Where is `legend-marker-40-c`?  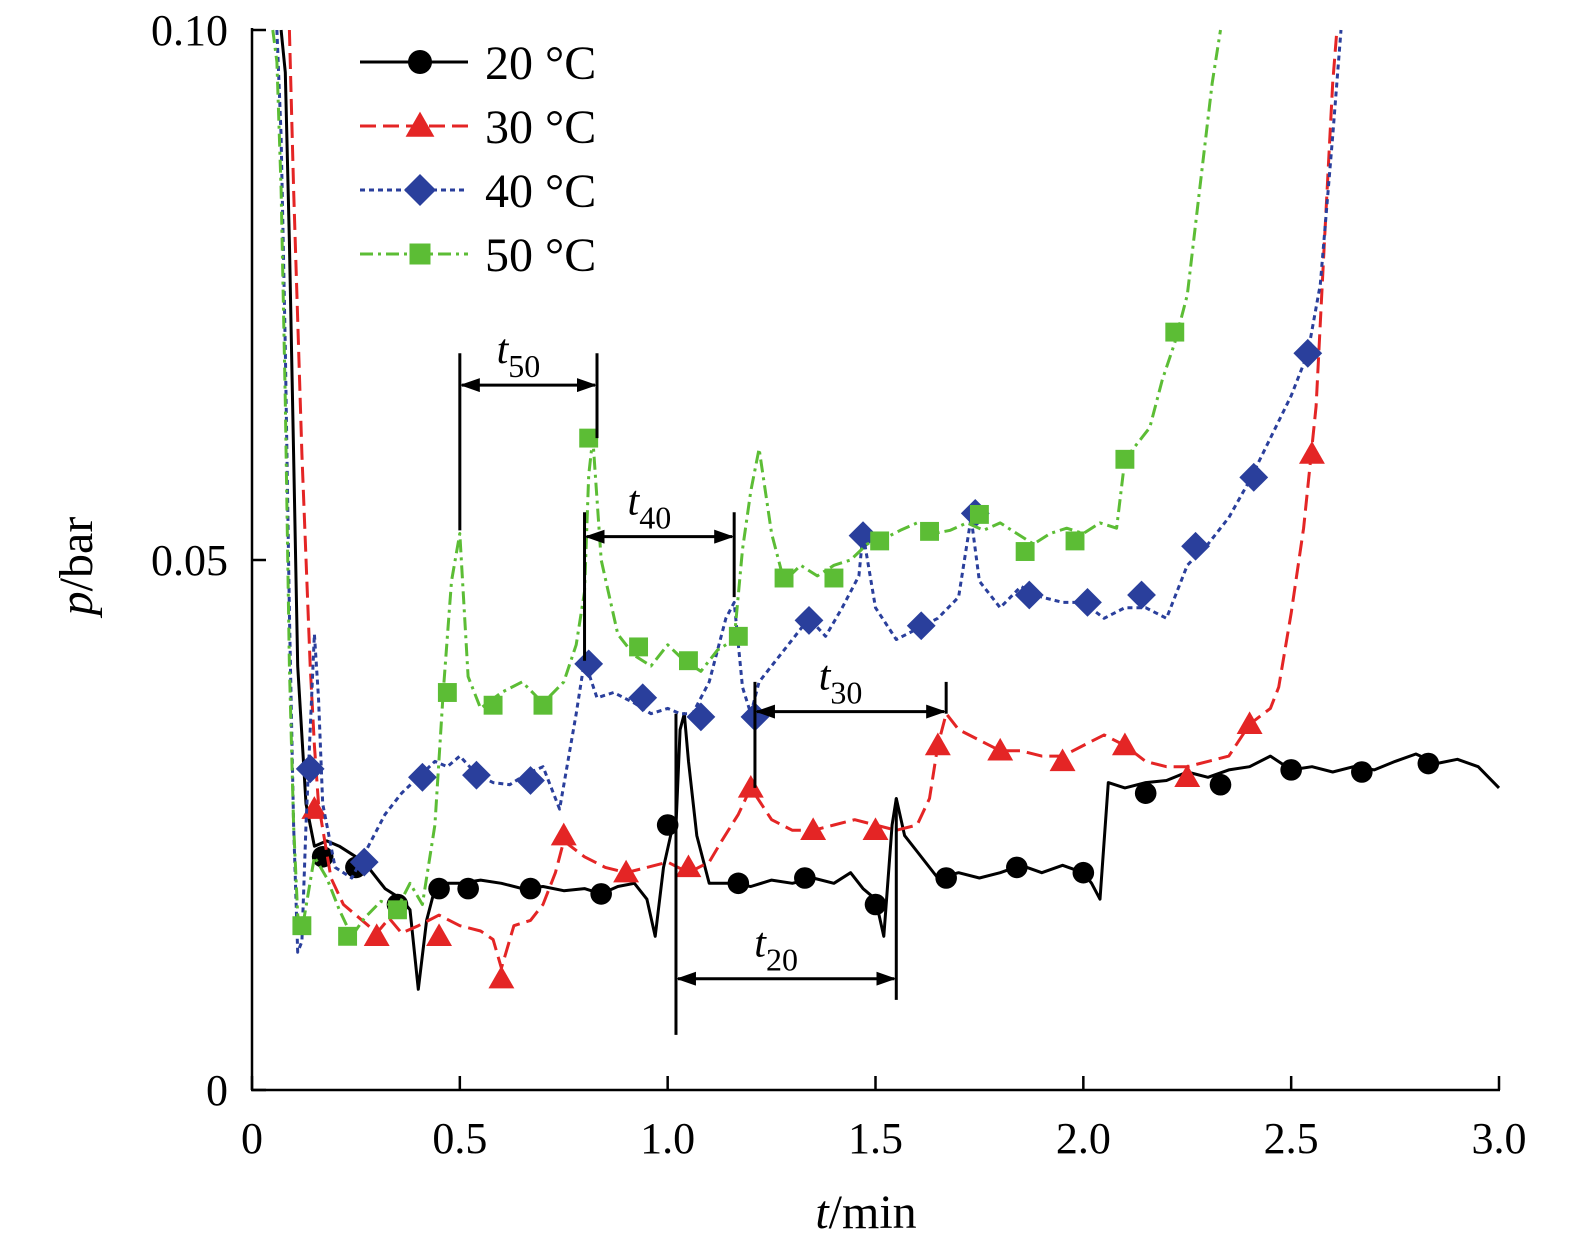 legend-marker-40-c is located at coordinates (420, 190).